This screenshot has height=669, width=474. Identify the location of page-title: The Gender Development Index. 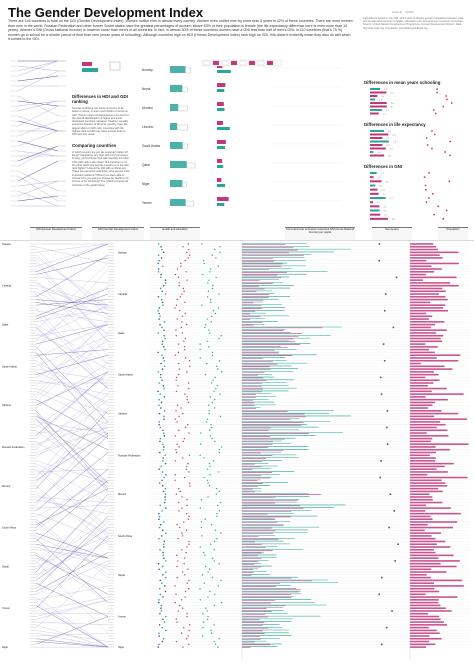
(106, 12).